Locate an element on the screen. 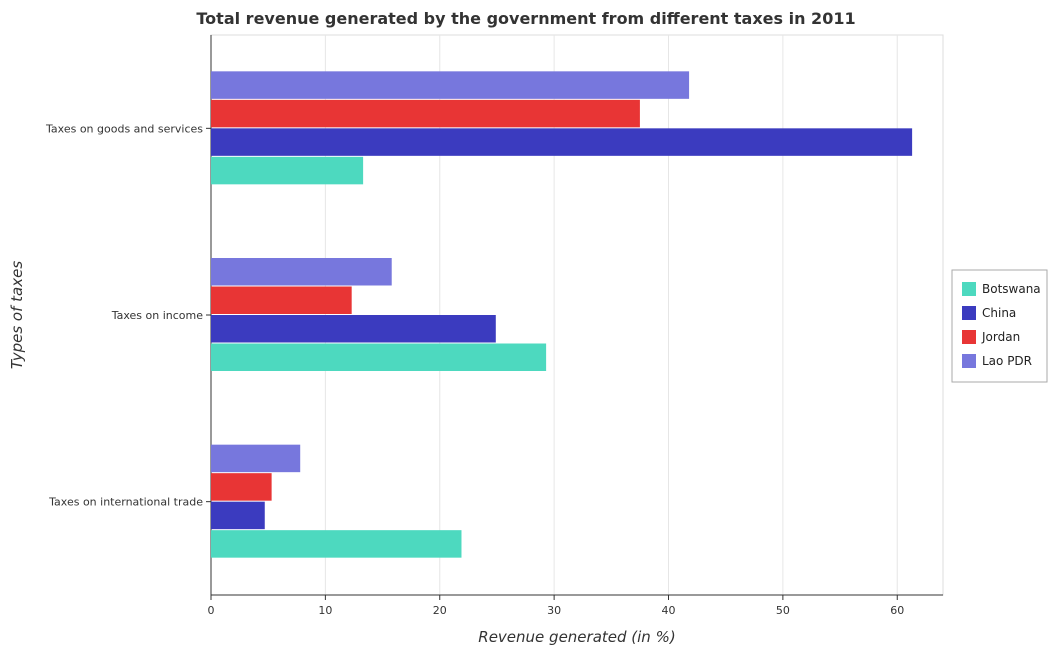 This screenshot has height=650, width=1052. x-tick-label: 10 is located at coordinates (325, 610).